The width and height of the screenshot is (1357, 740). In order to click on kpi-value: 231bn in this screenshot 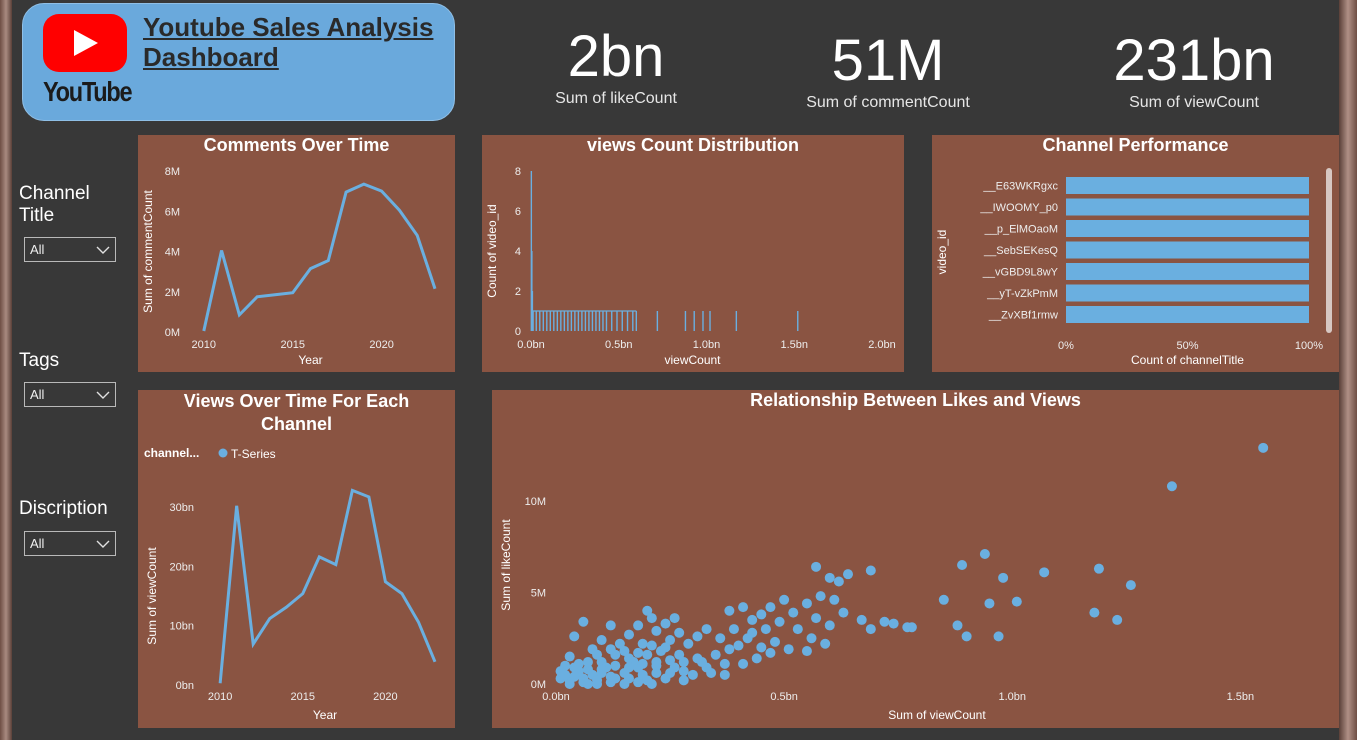, I will do `click(1194, 60)`.